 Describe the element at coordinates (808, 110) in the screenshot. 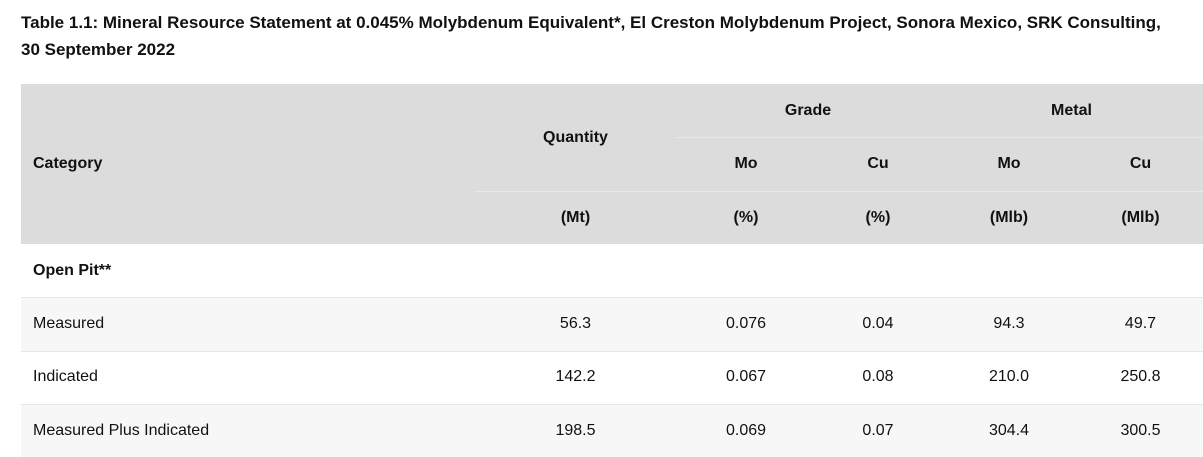

I see `grade-header: Grade` at that location.